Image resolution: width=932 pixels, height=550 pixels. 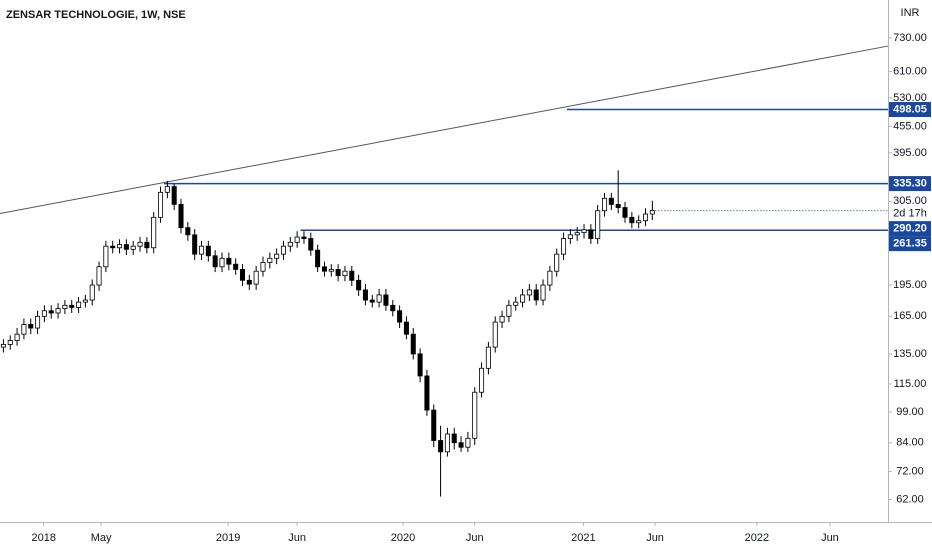 What do you see at coordinates (910, 201) in the screenshot?
I see `y-tick-label: 305.00` at bounding box center [910, 201].